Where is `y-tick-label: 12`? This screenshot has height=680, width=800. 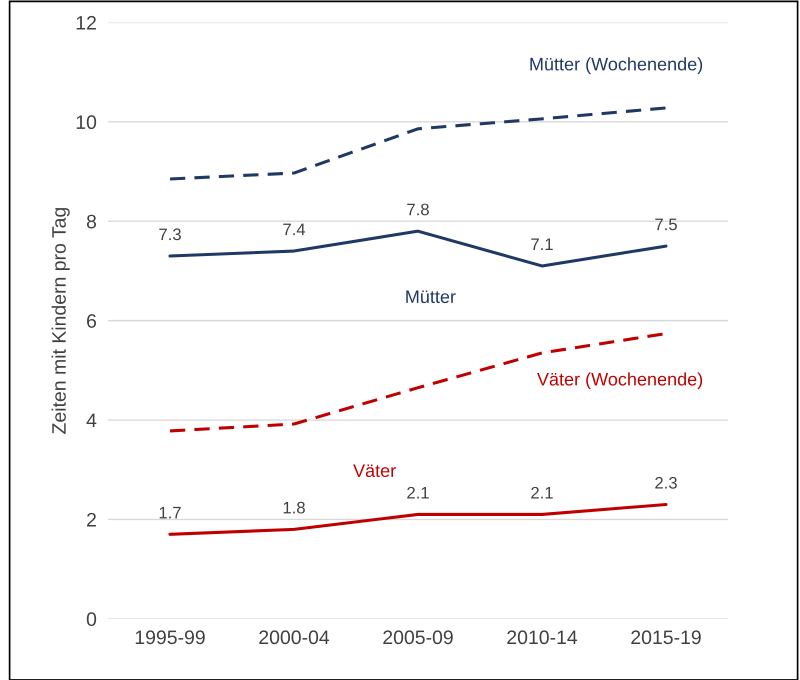 y-tick-label: 12 is located at coordinates (86, 23).